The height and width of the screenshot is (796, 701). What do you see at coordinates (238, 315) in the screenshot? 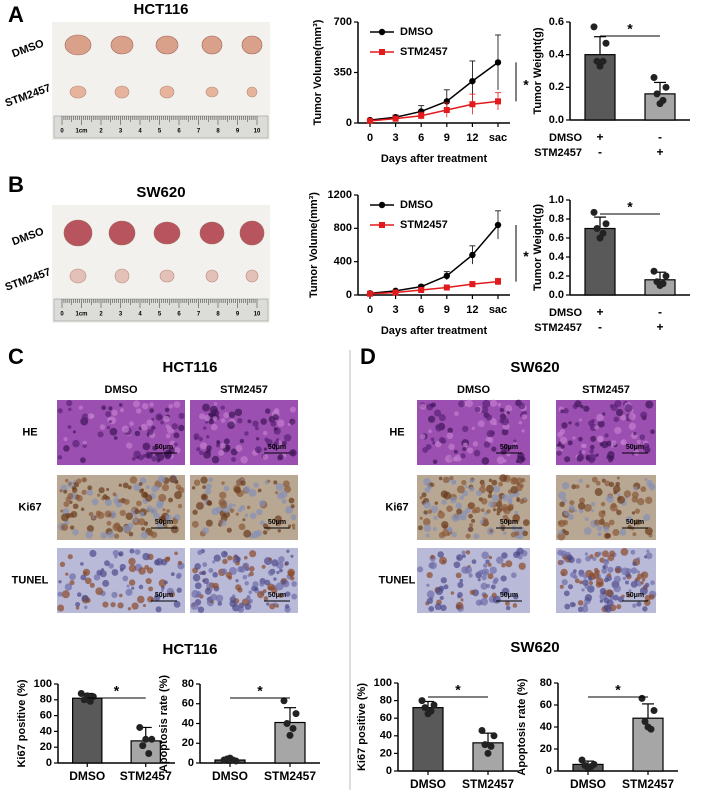
I see `ruler-label: 9` at bounding box center [238, 315].